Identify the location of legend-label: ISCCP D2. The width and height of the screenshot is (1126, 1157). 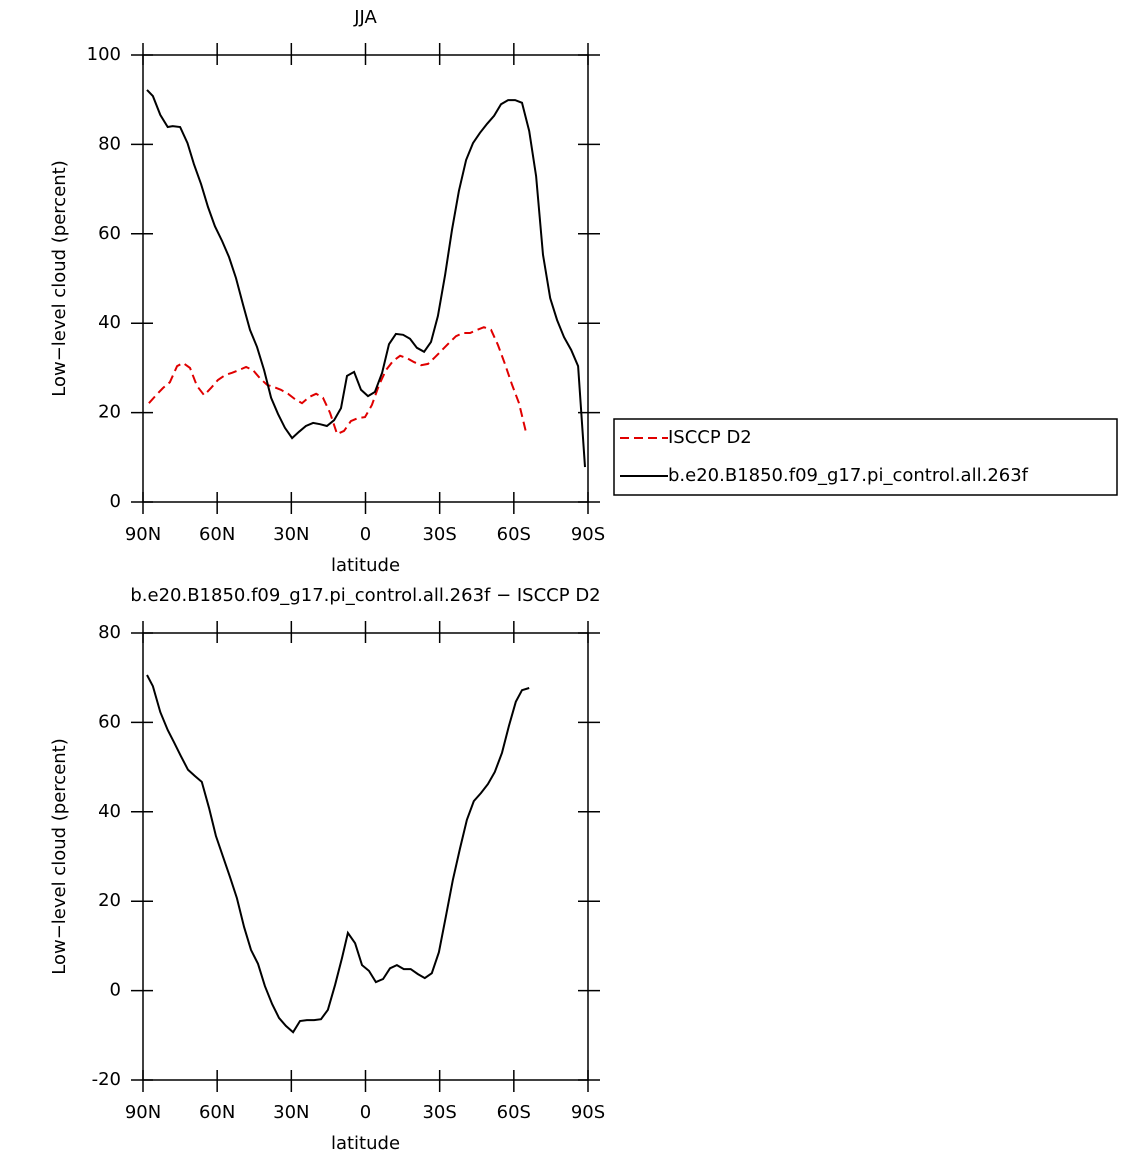
(710, 437).